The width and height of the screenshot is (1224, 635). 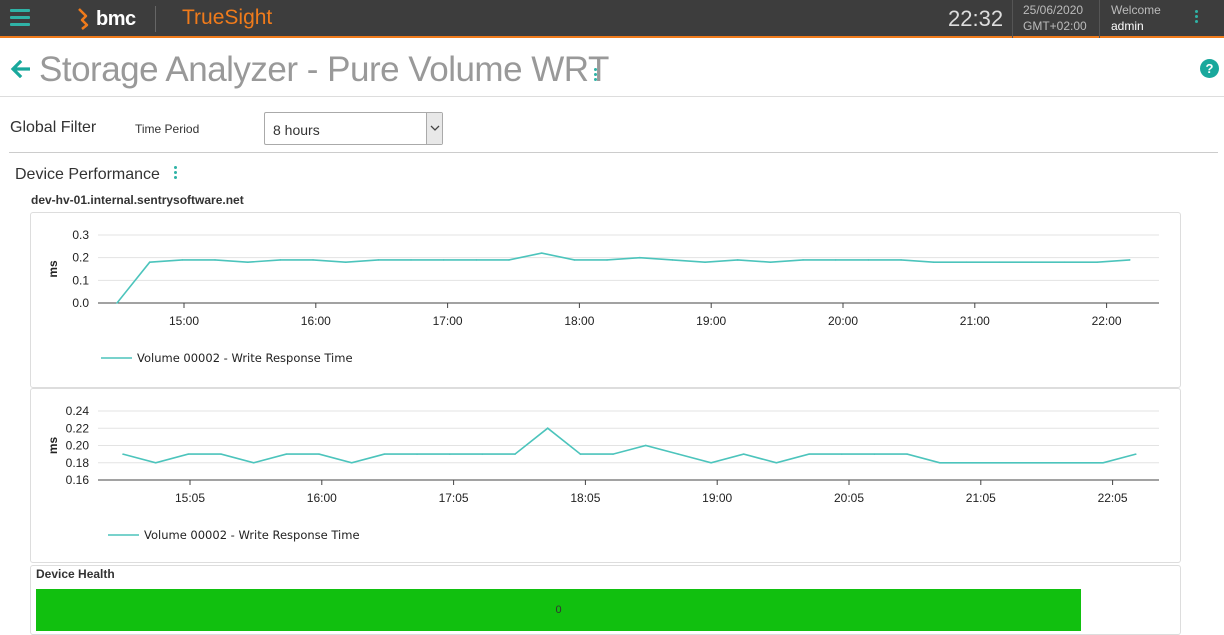 What do you see at coordinates (80, 235) in the screenshot?
I see `y-tick-label: 0.3` at bounding box center [80, 235].